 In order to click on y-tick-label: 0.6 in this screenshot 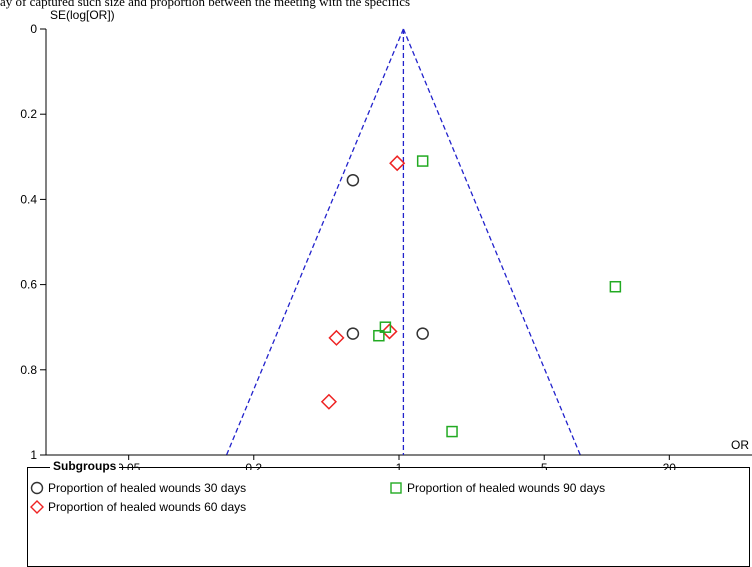, I will do `click(28, 285)`.